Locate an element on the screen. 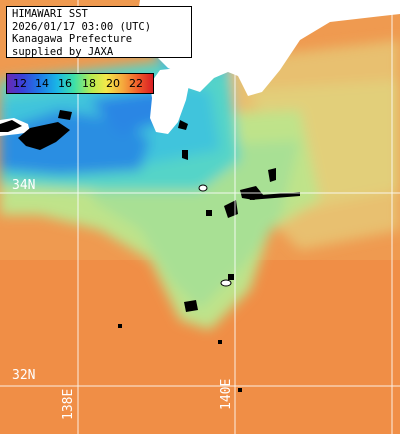 The image size is (400, 434). lat-label-32n: 32N is located at coordinates (24, 375).